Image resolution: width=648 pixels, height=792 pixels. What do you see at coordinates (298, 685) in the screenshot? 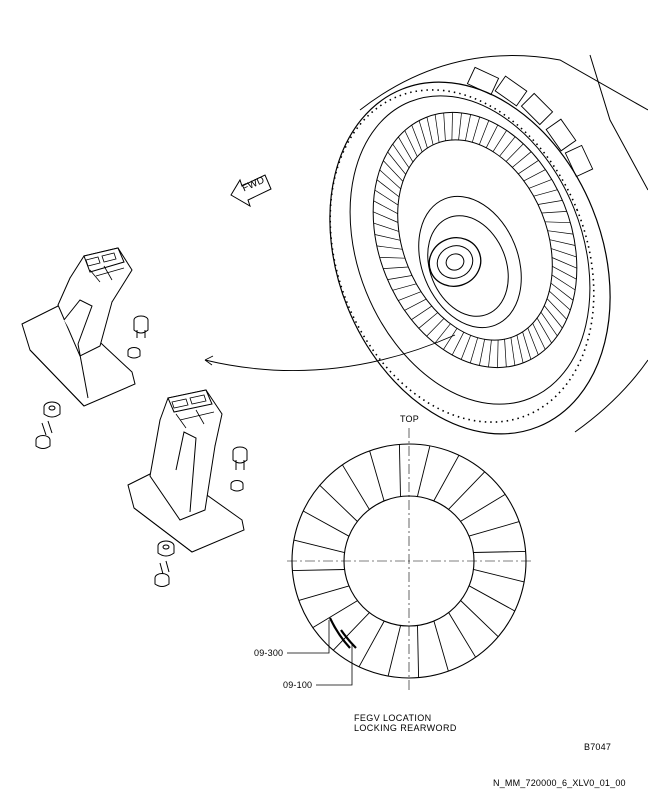
I see `callout-09-100: 09-100` at bounding box center [298, 685].